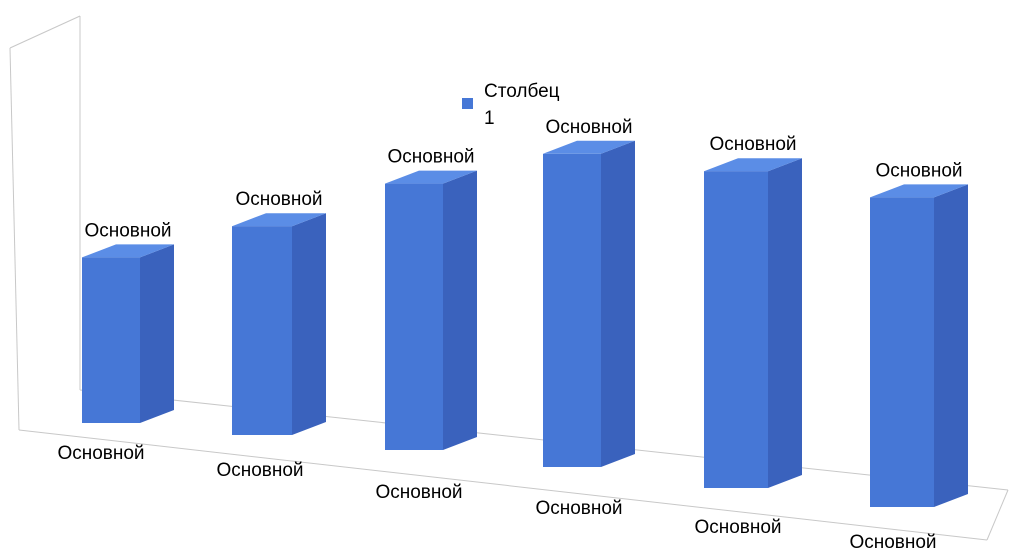  What do you see at coordinates (997, 515) in the screenshot?
I see `floor-right-edge` at bounding box center [997, 515].